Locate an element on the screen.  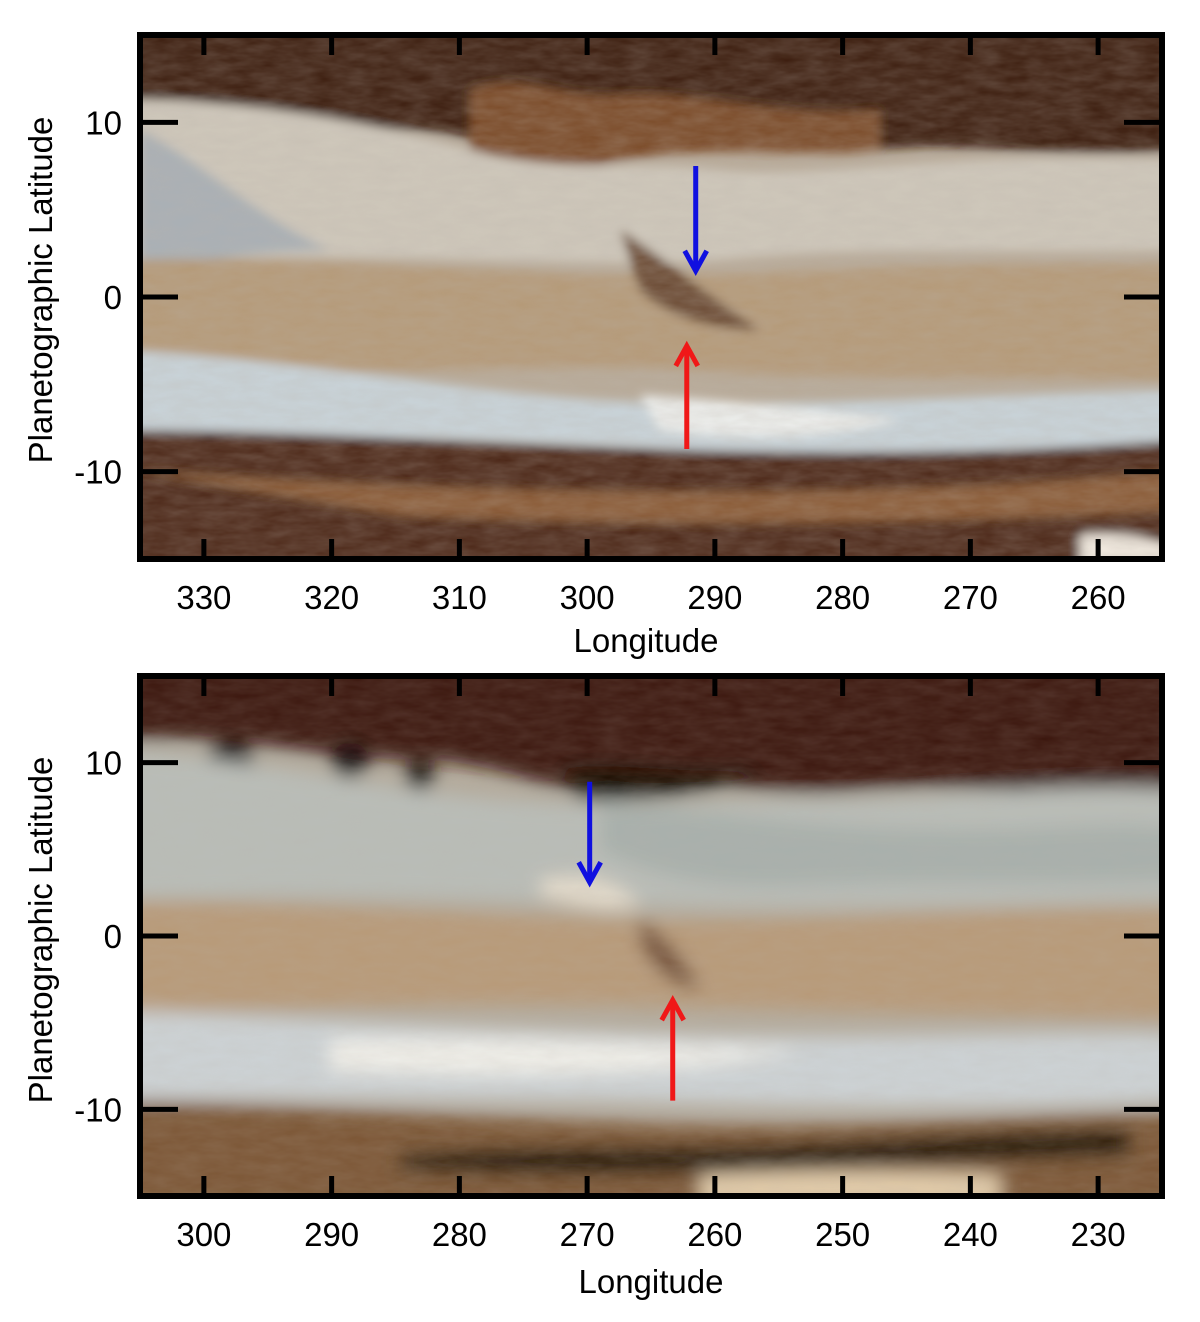
bottom-y-tick-label: -10 is located at coordinates (98, 1109).